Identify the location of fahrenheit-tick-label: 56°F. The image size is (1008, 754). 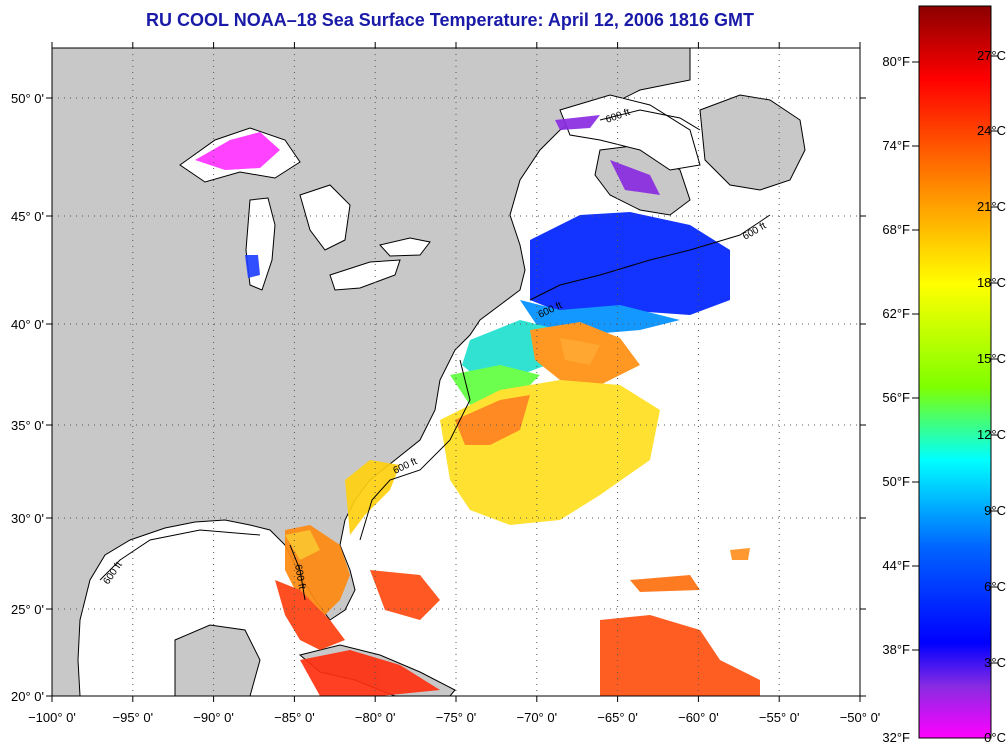
(896, 397).